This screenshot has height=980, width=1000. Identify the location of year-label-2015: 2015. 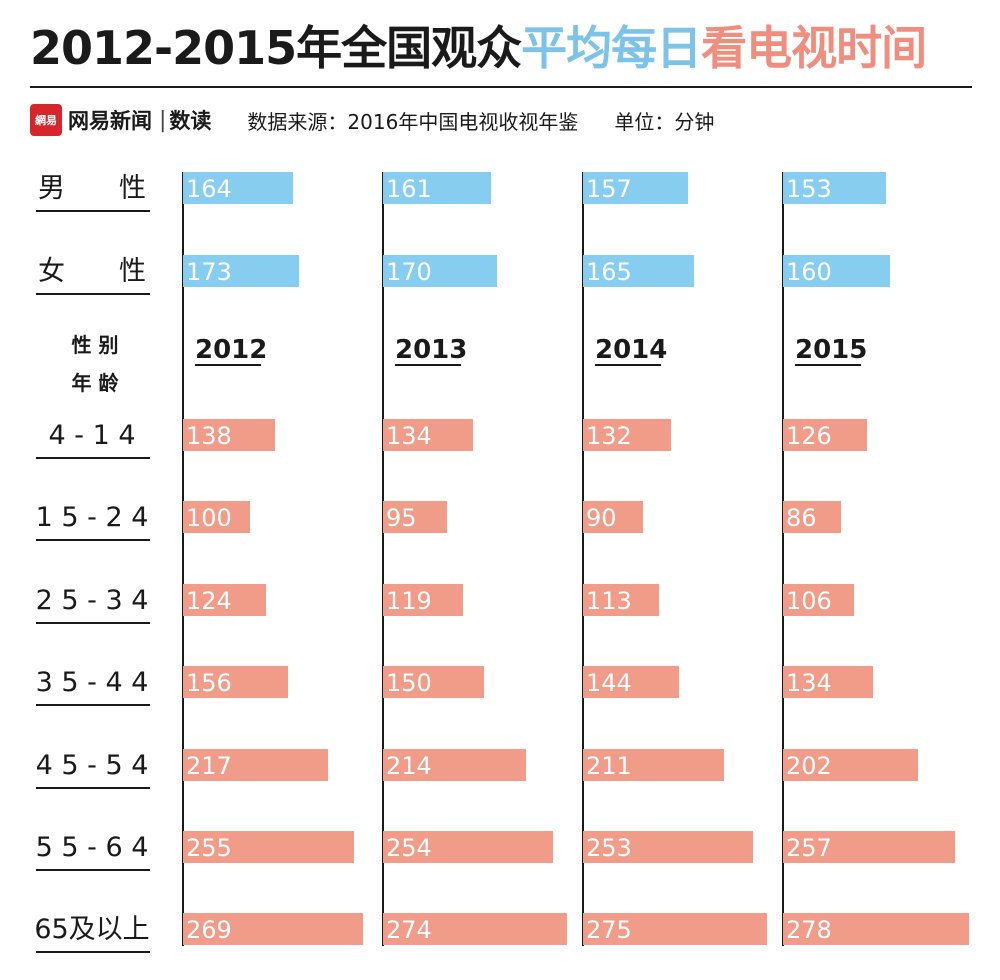
(831, 350).